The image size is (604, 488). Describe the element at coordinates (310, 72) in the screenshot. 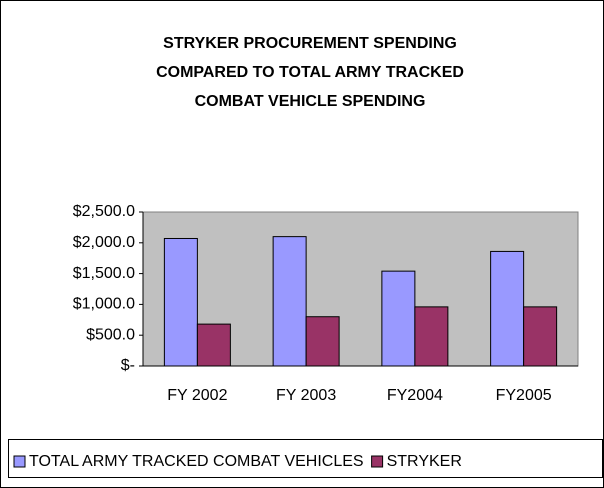

I see `chart-title: COMPARED TO TOTAL ARMY TRACKED` at that location.